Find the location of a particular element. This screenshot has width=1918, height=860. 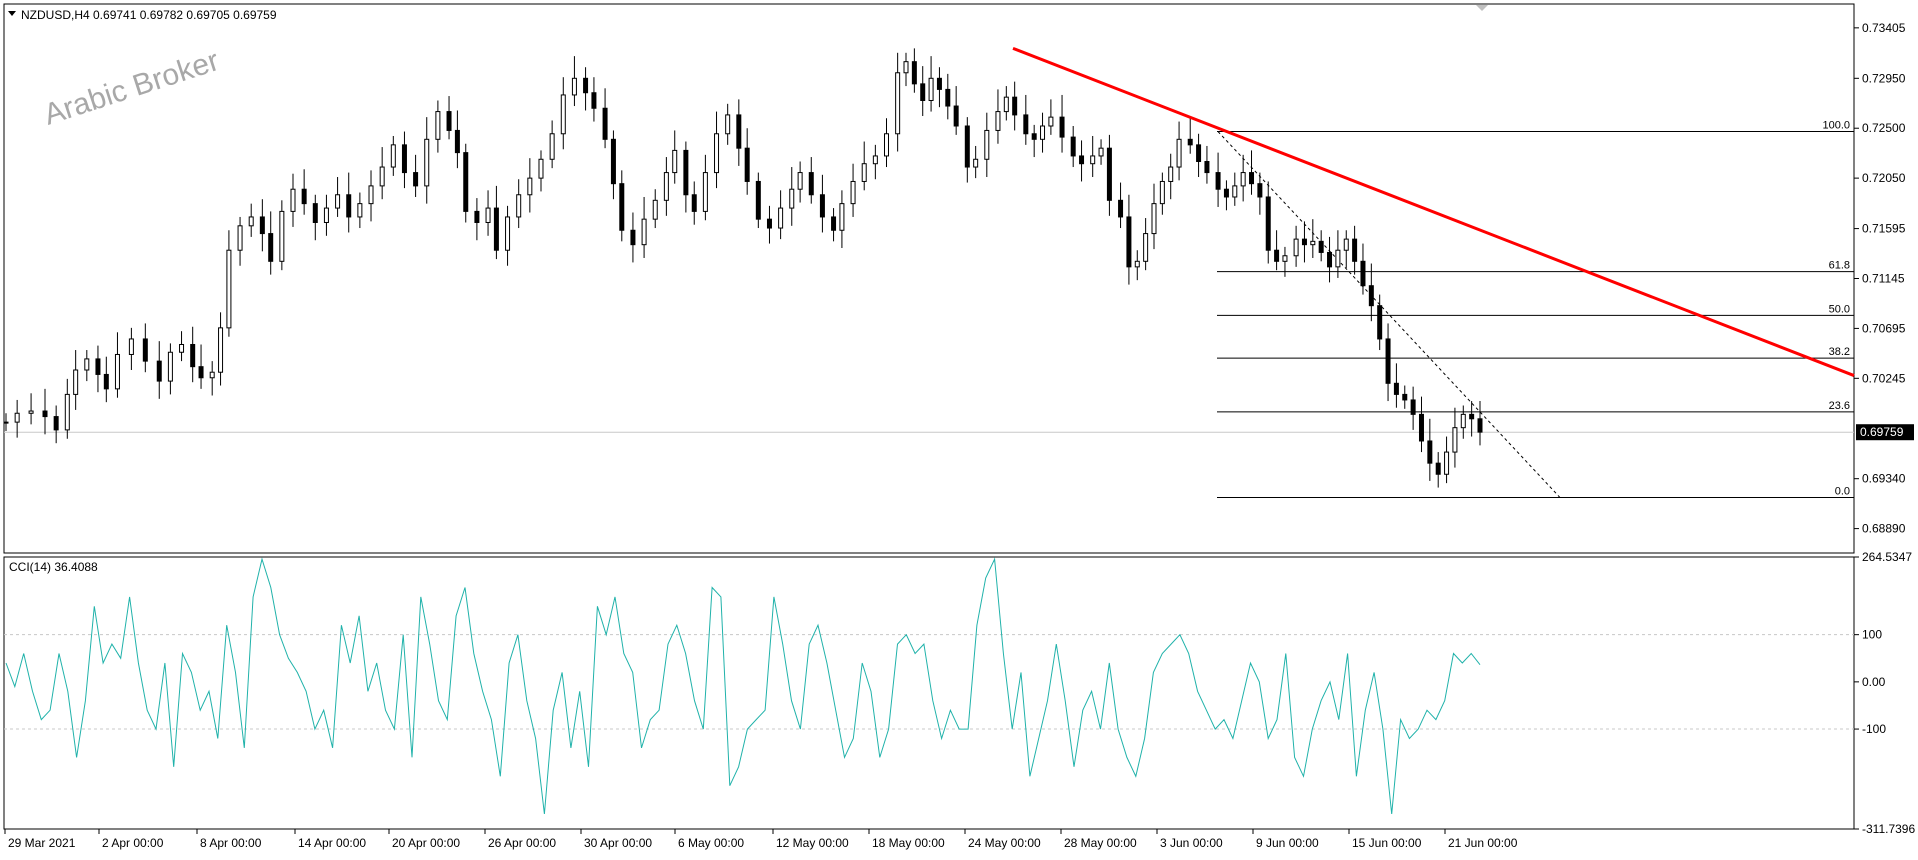

collapse-triangle-icon is located at coordinates (12, 13).